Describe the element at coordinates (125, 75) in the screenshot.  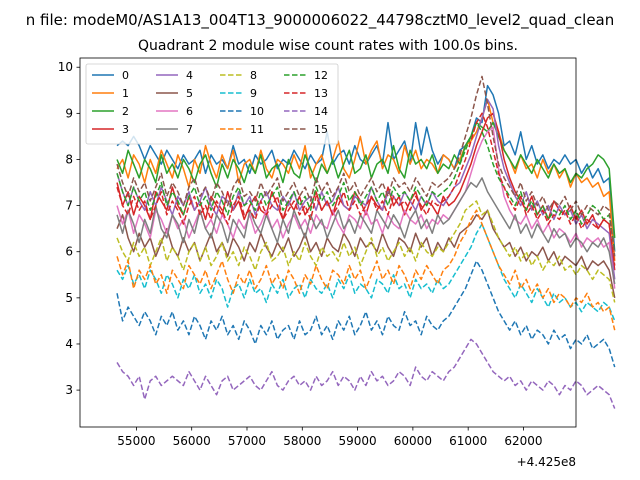
I see `legend-label-0: 0` at that location.